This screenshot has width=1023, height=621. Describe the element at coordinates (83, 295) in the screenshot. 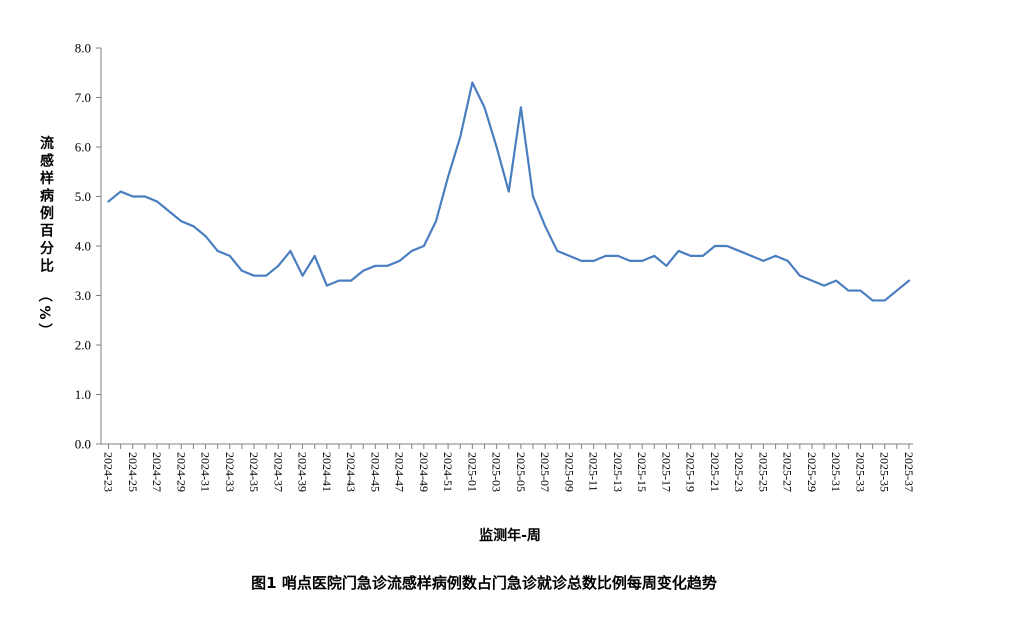

I see `y-tick-label: 3.0` at that location.